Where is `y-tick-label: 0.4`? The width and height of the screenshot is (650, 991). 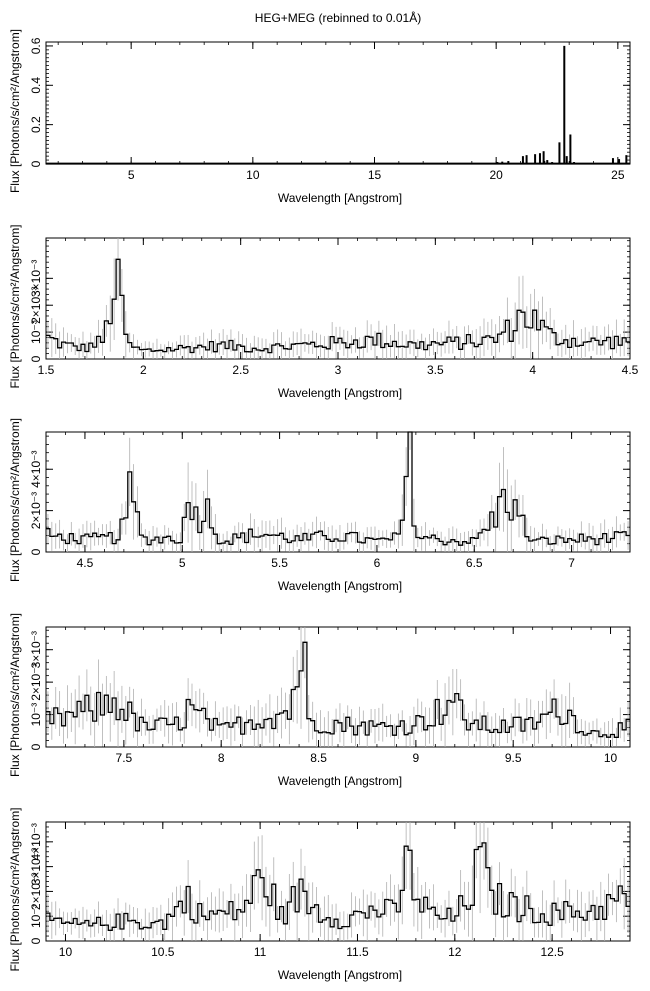 y-tick-label: 0.4 is located at coordinates (36, 85).